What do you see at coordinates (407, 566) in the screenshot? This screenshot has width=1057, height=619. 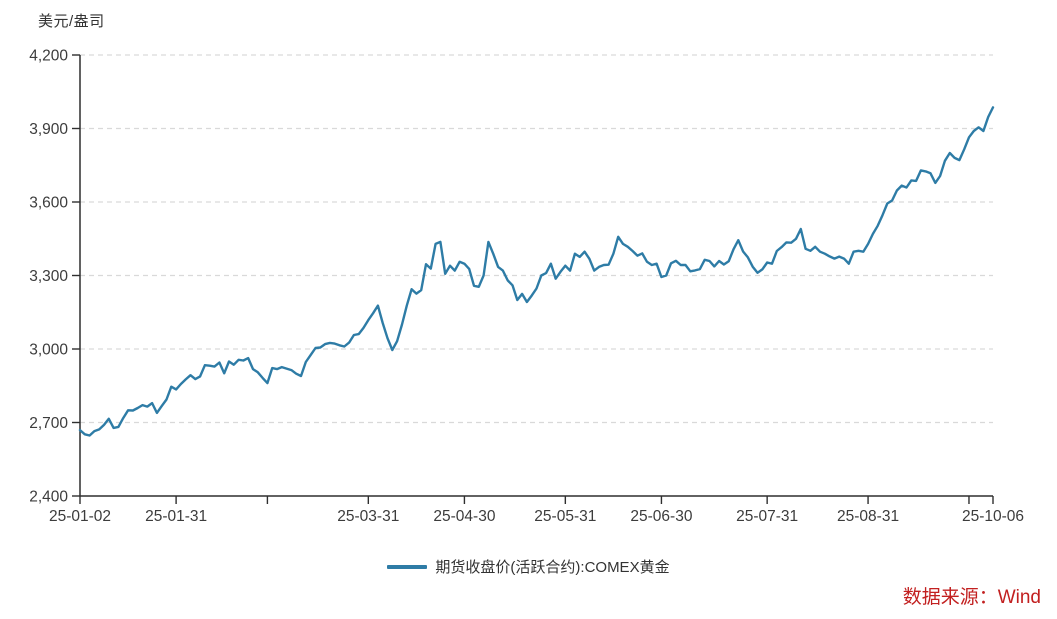 I see `legend-line-swatch` at bounding box center [407, 566].